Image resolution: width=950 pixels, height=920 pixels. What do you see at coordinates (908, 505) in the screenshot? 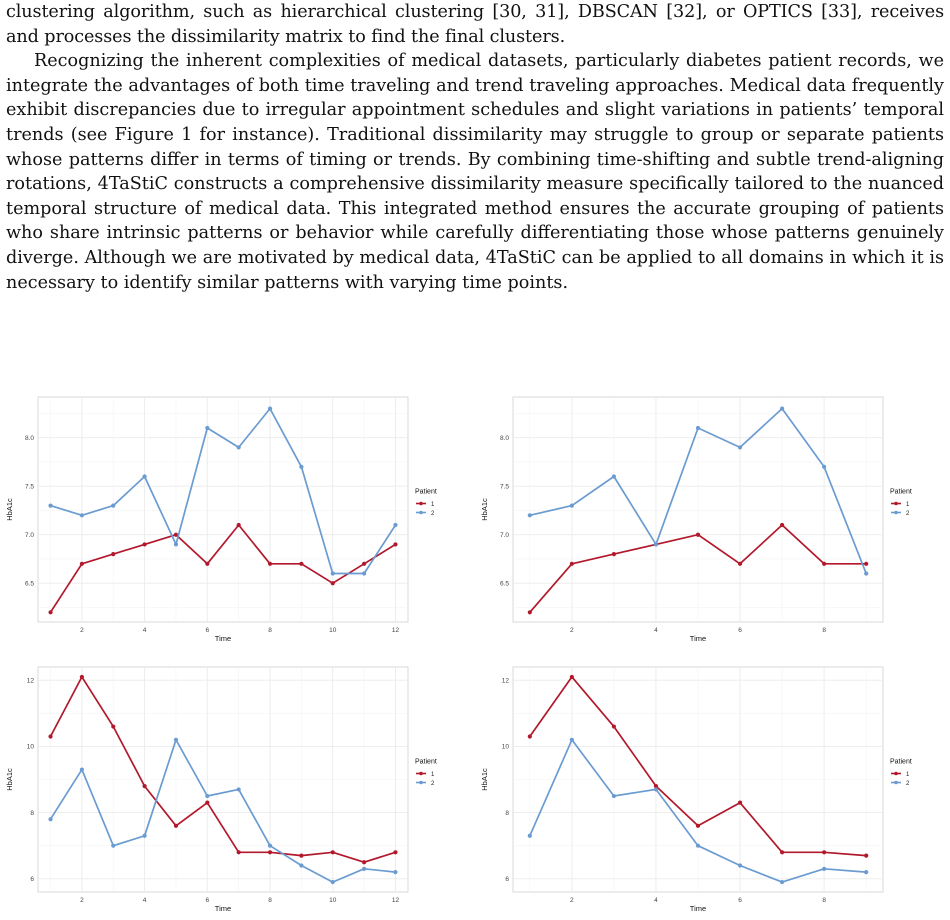
I see `legend-label: 1` at bounding box center [908, 505].